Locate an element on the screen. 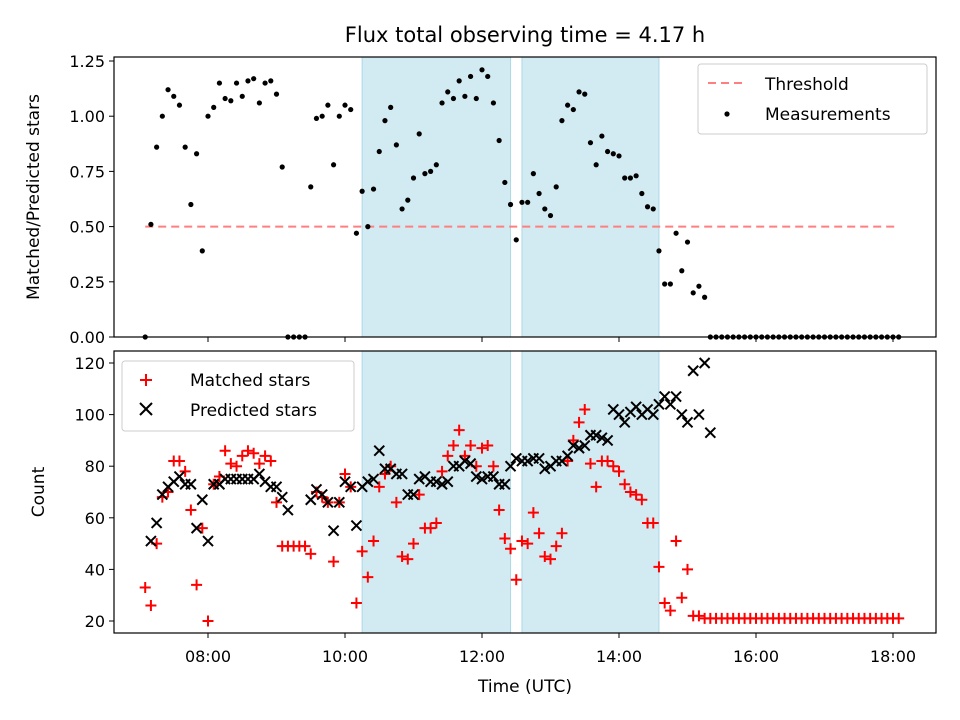  legend-predicted-label: Predicted stars is located at coordinates (253, 411).